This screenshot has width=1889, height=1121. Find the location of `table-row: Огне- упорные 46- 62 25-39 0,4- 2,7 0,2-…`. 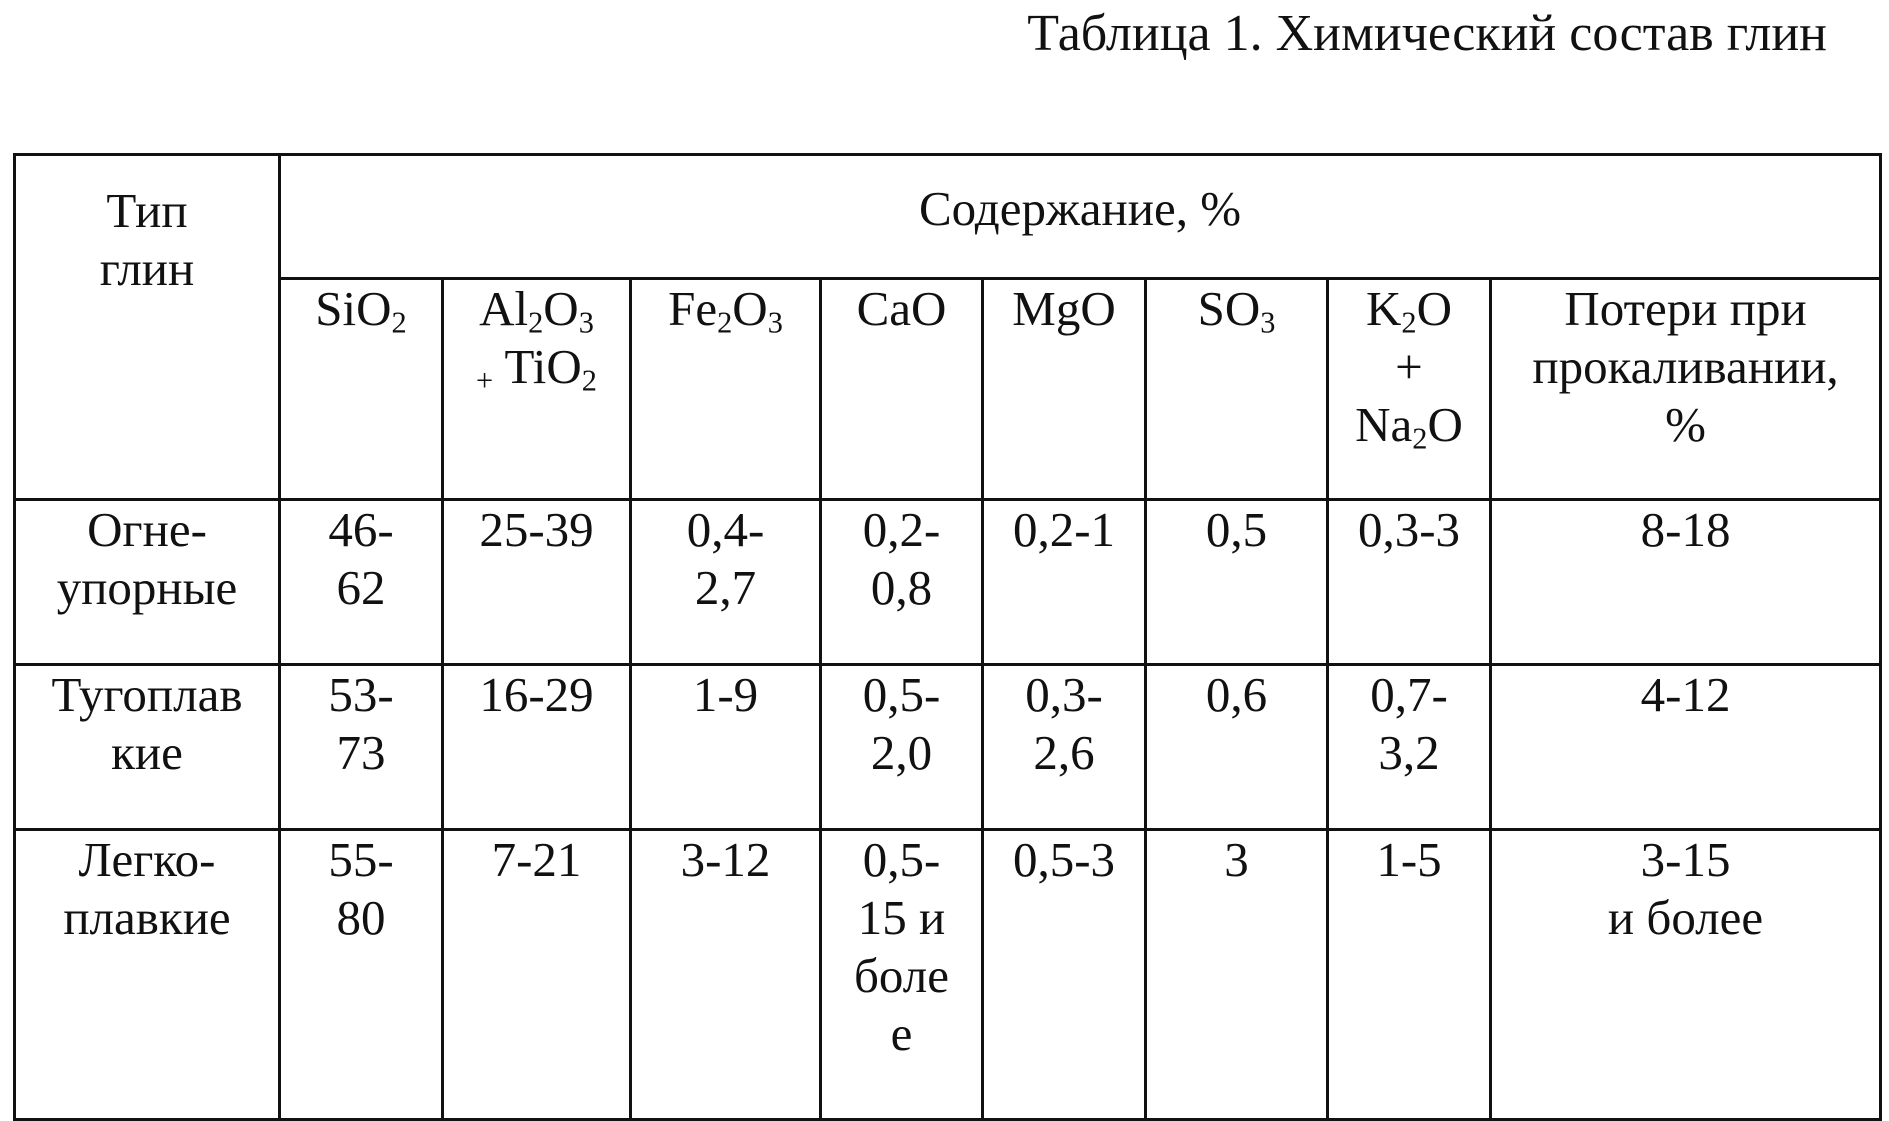

table-row: Огне- упорные 46- 62 25-39 0,4- 2,7 0,2-… is located at coordinates (948, 582).